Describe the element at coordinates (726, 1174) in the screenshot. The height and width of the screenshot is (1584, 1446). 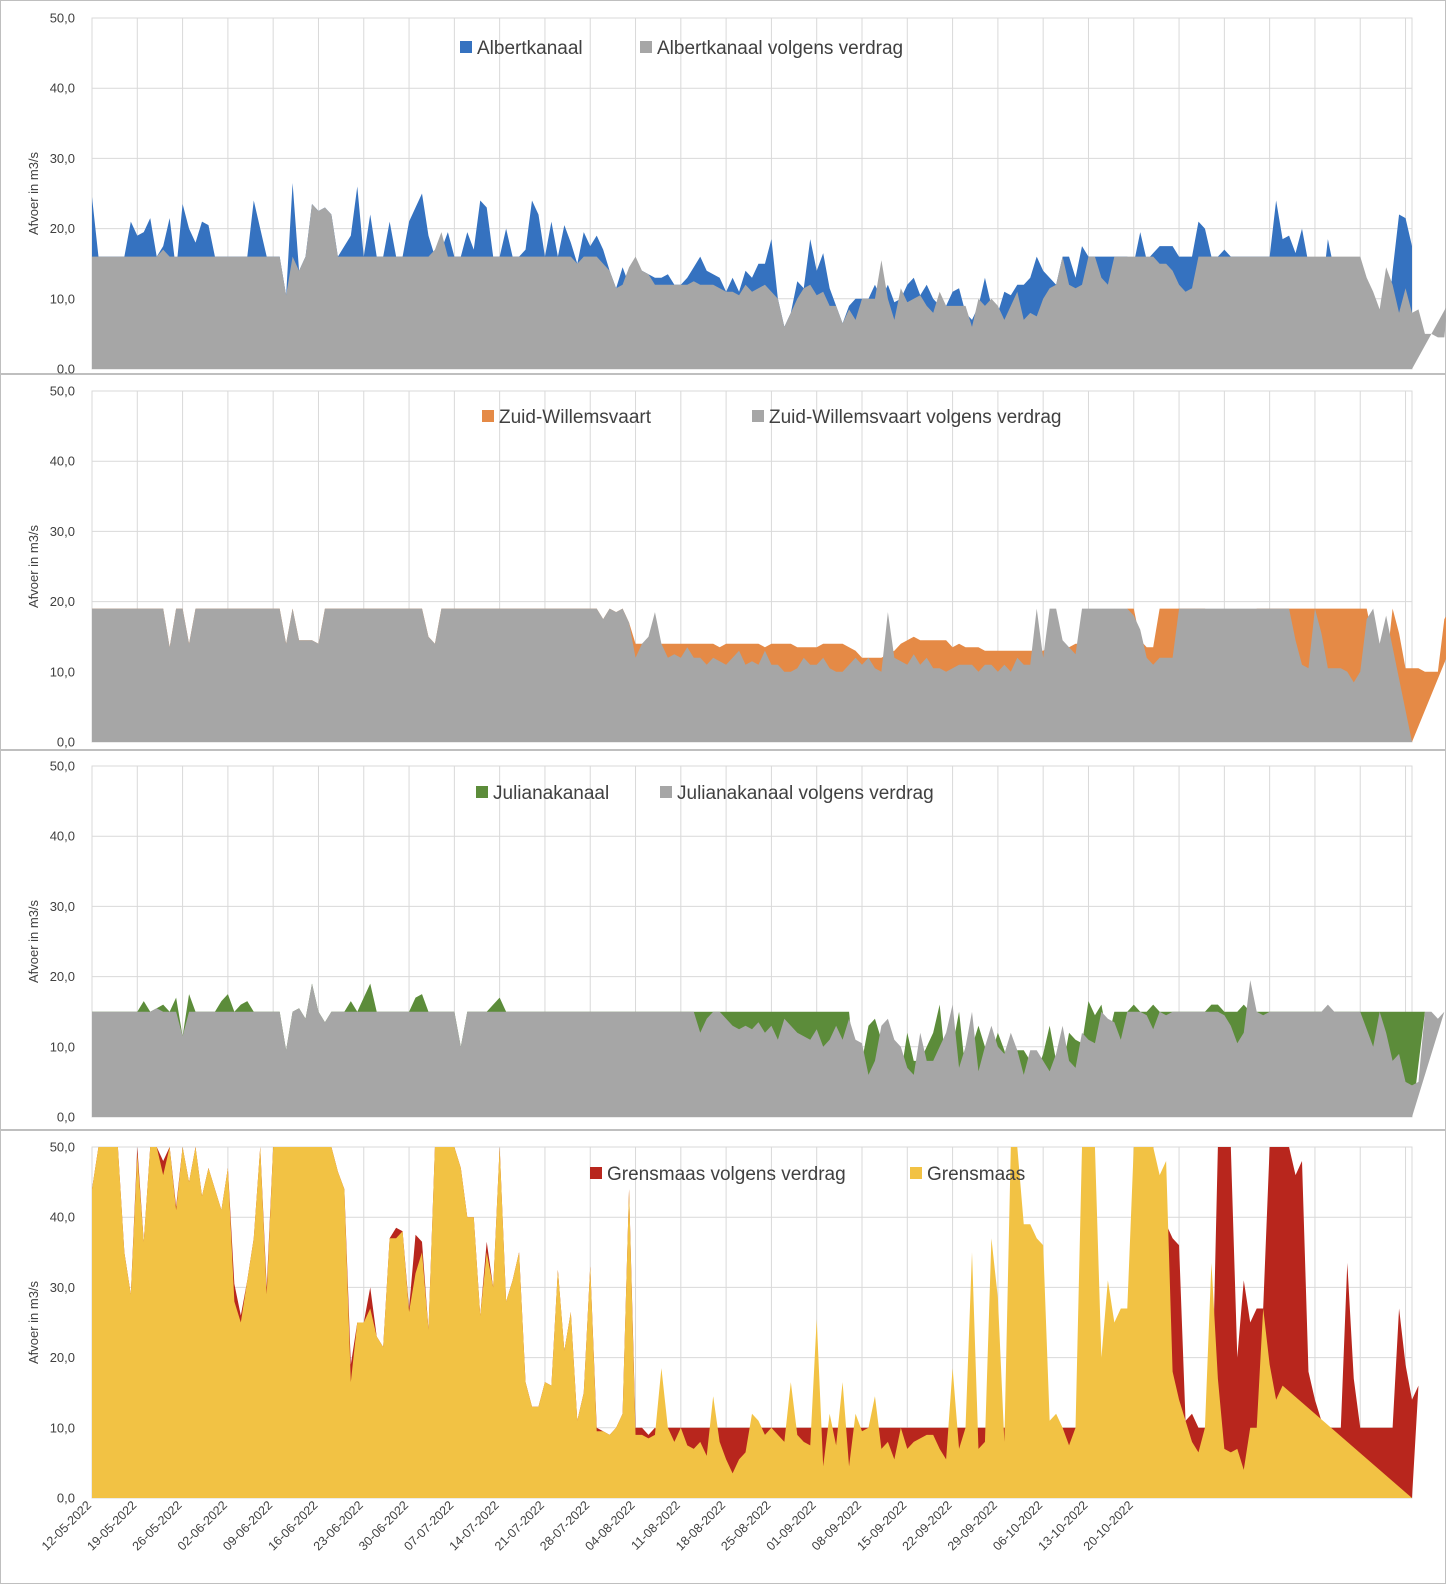
I see `legend-label: Grensmaas volgens verdrag` at that location.